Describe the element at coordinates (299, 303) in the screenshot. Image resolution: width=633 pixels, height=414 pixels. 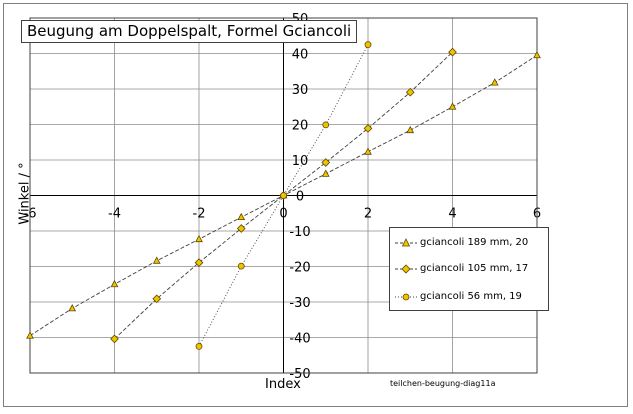
I see `y-tick-label: -30` at that location.